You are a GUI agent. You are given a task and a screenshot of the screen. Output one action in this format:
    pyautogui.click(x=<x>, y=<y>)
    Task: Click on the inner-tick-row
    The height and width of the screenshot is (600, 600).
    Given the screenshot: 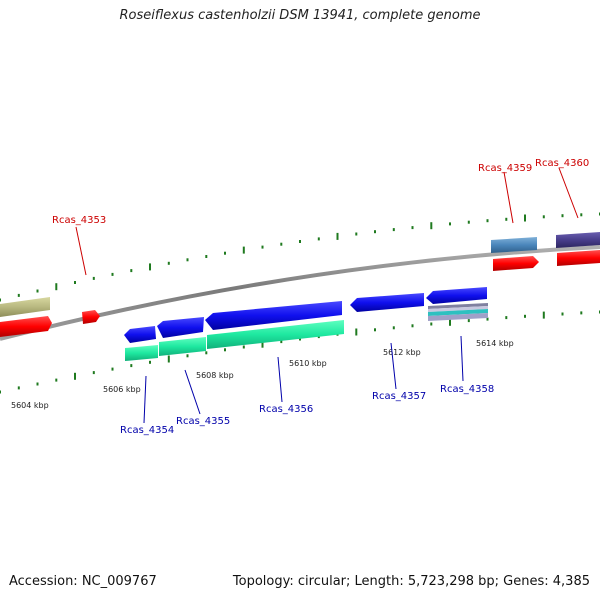 What is the action you would take?
    pyautogui.click(x=300, y=352)
    